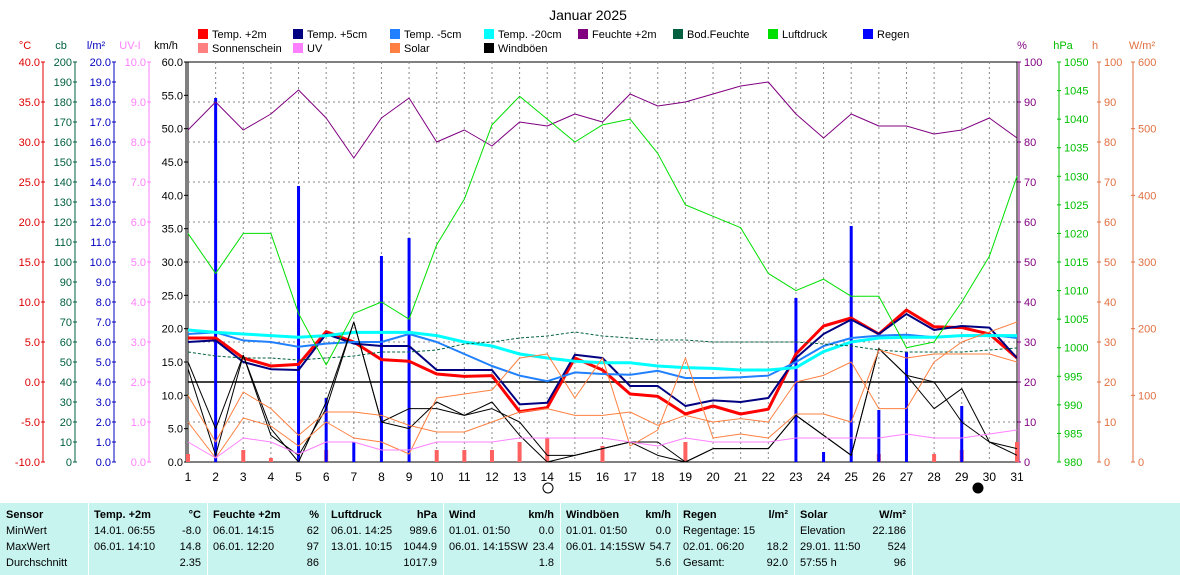 The height and width of the screenshot is (575, 1180). I want to click on x-tick-label: 8, so click(381, 477).